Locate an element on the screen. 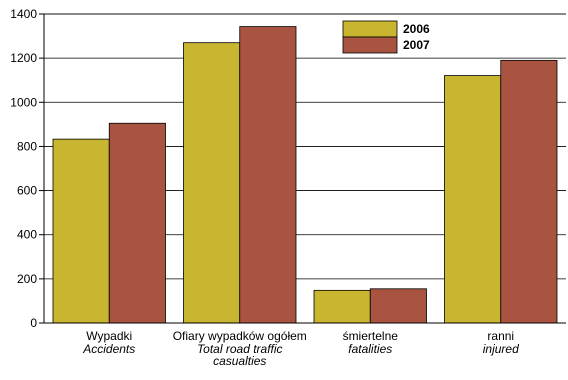  category-label-en: casualties is located at coordinates (239, 361).